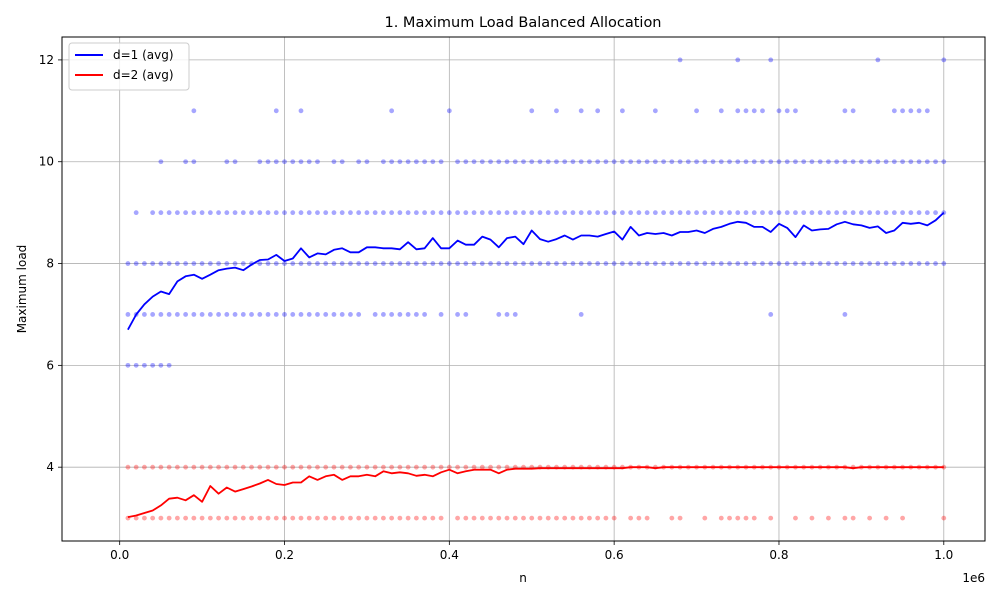 Image resolution: width=1000 pixels, height=600 pixels. Describe the element at coordinates (22, 289) in the screenshot. I see `y-axis-label: Maximum load` at that location.